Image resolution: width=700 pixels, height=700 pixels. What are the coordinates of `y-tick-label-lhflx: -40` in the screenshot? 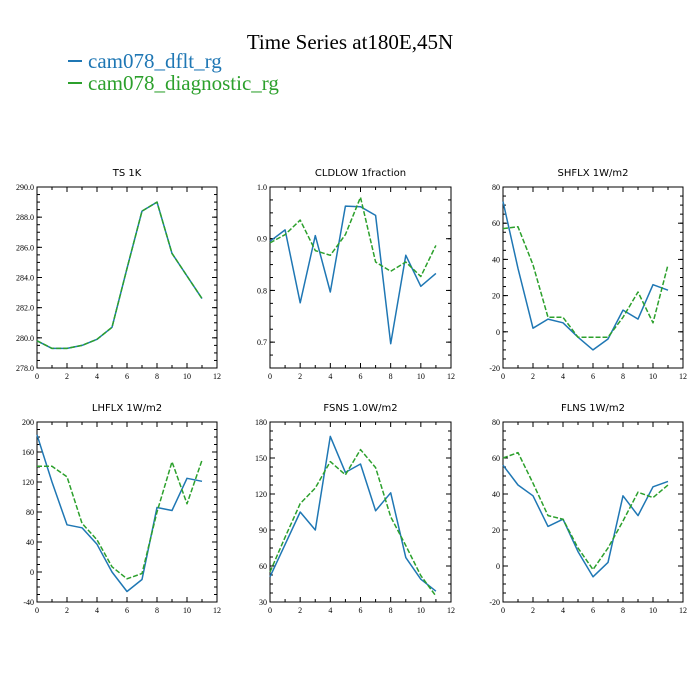 It's located at (28, 602).